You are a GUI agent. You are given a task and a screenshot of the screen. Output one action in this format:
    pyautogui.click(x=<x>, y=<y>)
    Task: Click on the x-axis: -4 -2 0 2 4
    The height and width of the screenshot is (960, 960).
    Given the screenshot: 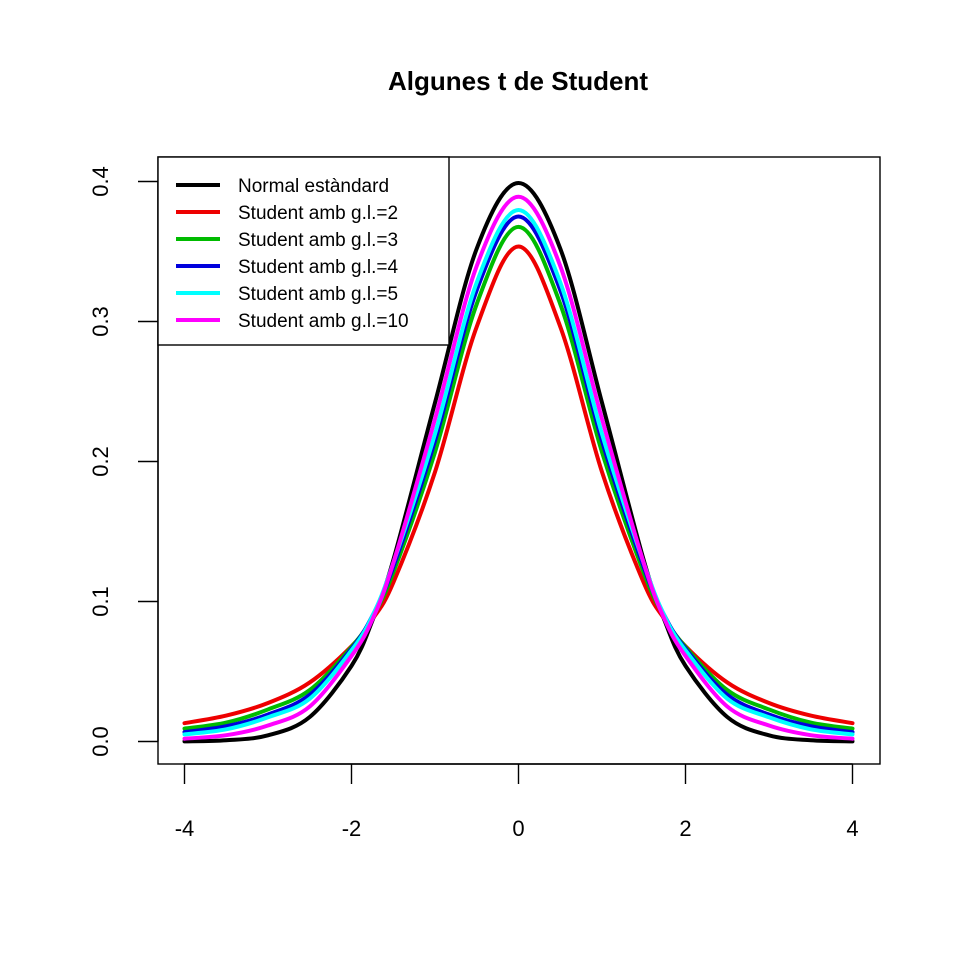 What is the action you would take?
    pyautogui.click(x=517, y=802)
    